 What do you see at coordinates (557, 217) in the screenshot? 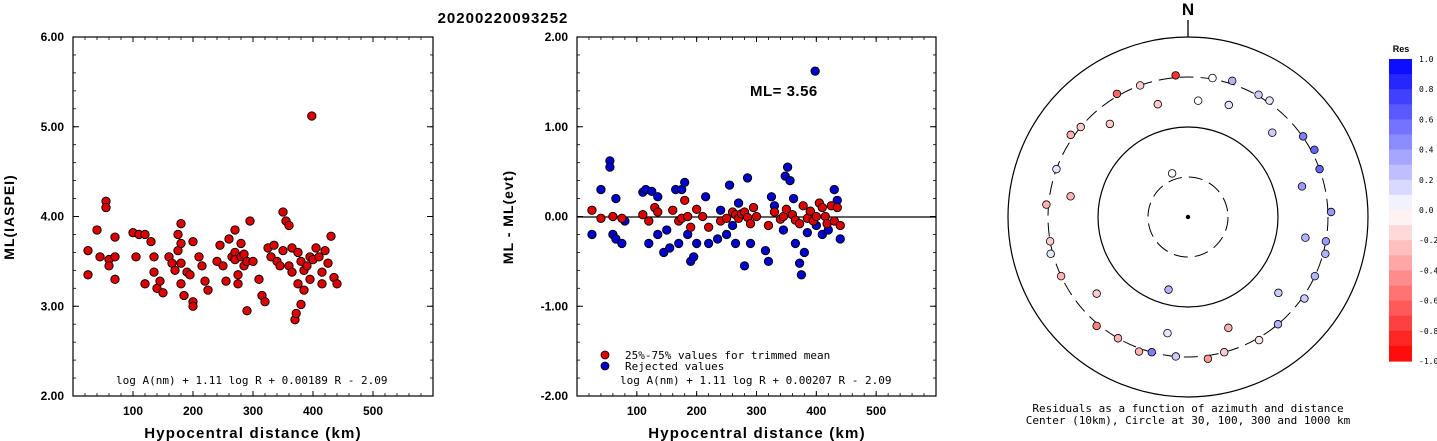
I see `plot2-y-tick-label: 0.00` at bounding box center [557, 217].